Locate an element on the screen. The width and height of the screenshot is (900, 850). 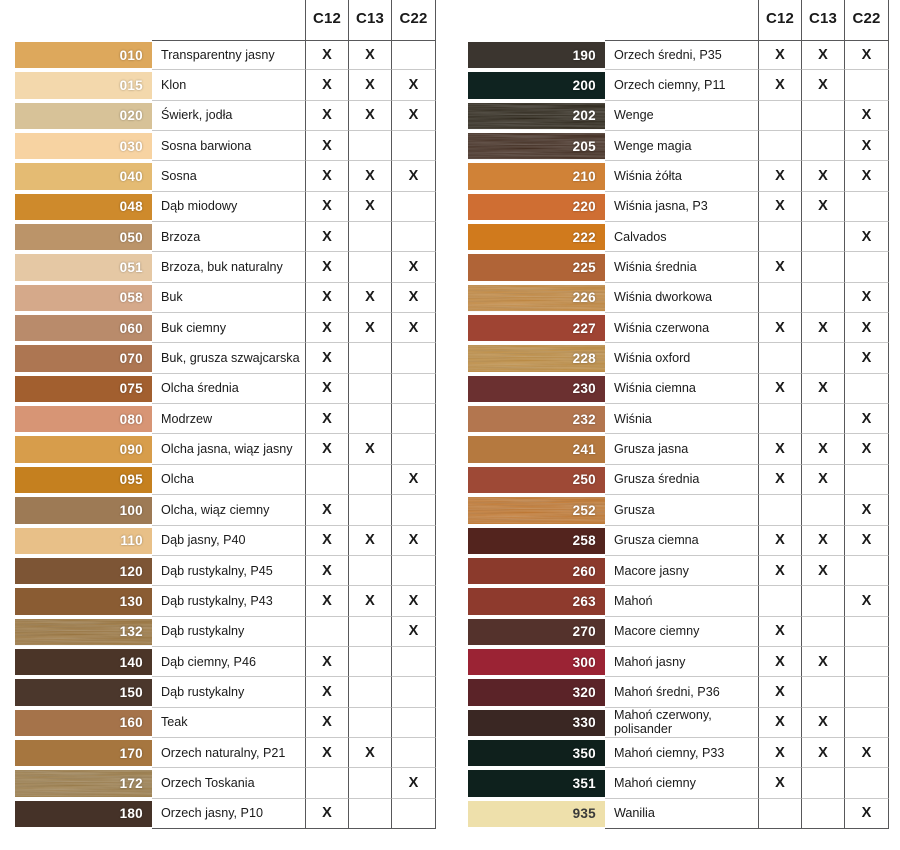
table-row: 230 Wiśnia ciemna X X is located at coordinates (678, 389).